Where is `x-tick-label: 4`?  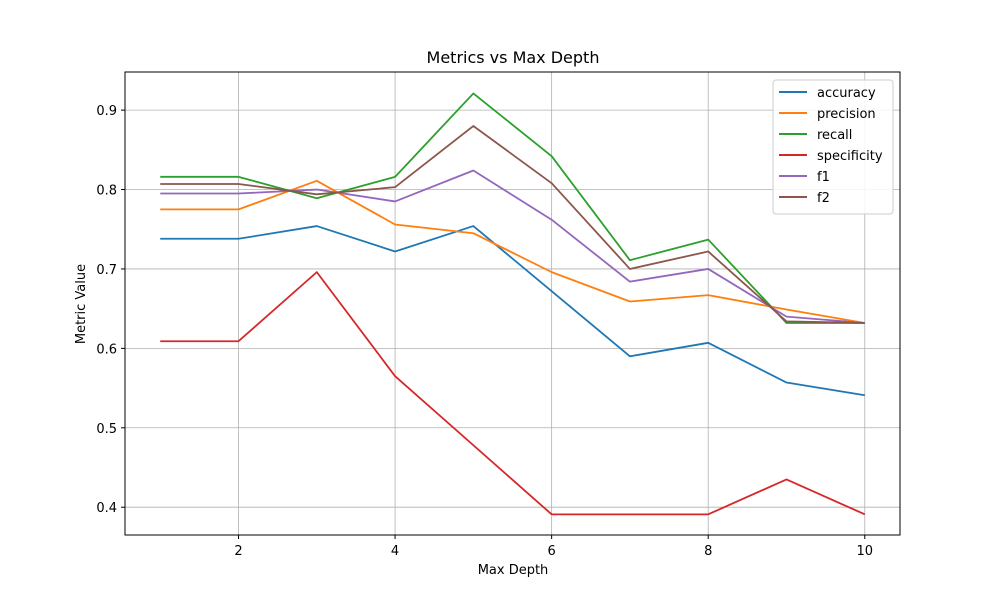 x-tick-label: 4 is located at coordinates (395, 551).